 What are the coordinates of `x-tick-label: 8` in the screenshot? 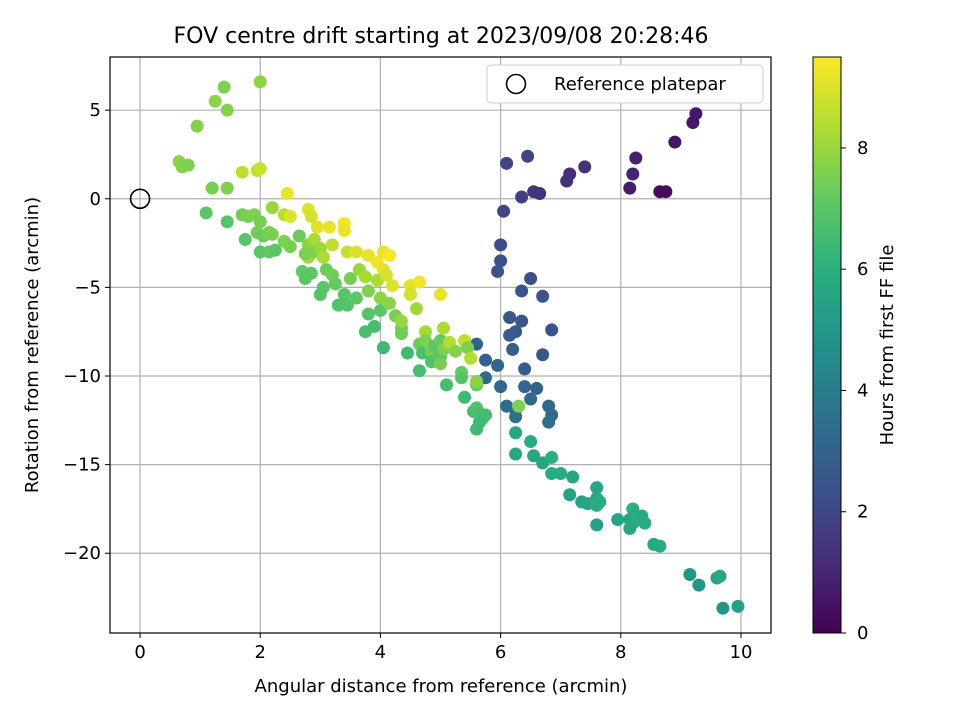 It's located at (620, 652).